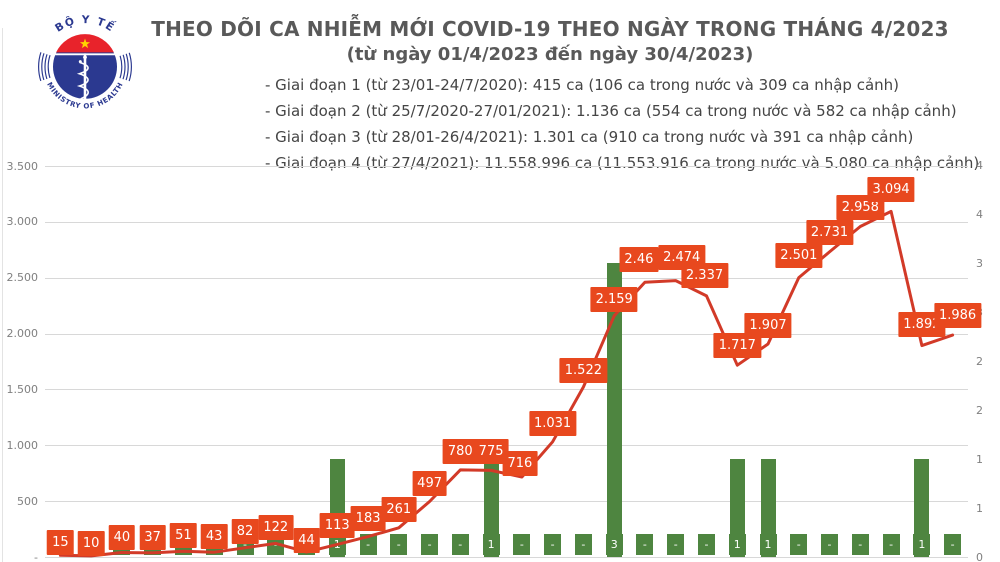 The width and height of the screenshot is (1000, 562). What do you see at coordinates (22, 445) in the screenshot?
I see `left-axis-tick: 1.000` at bounding box center [22, 445].